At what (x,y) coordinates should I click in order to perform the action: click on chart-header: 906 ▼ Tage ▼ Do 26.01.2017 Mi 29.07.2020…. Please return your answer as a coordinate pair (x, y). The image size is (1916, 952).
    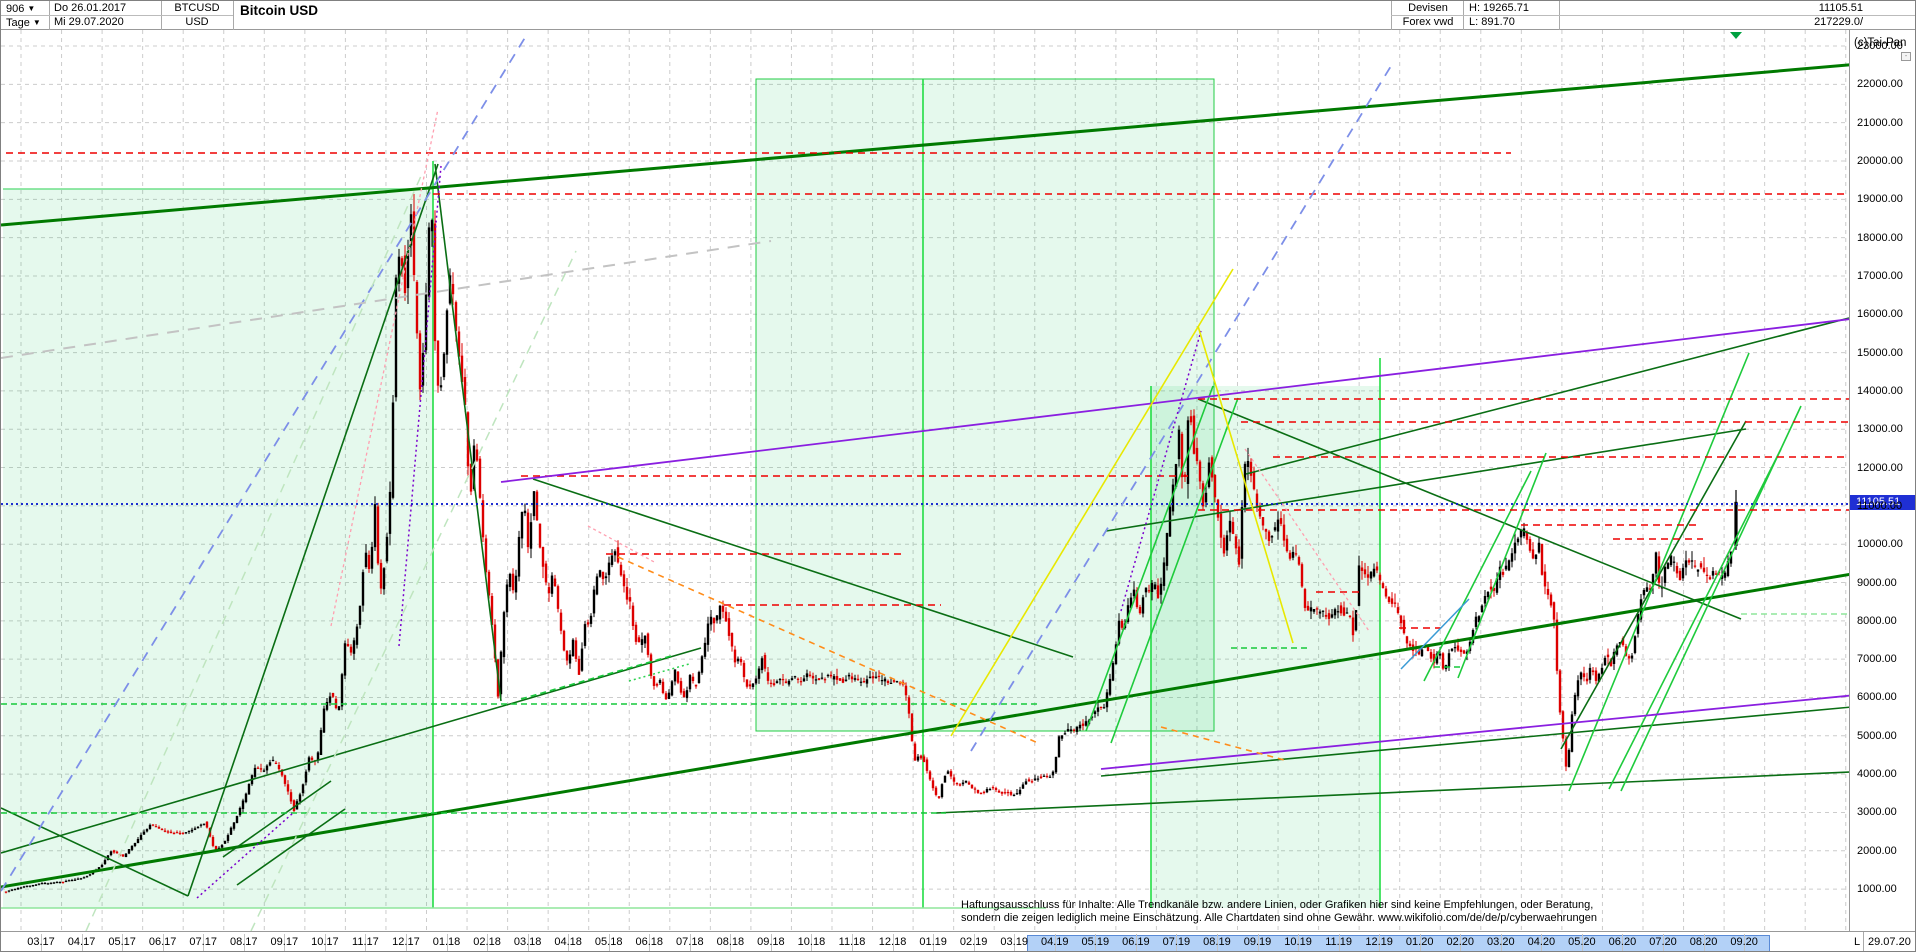
    Looking at the image, I should click on (958, 15).